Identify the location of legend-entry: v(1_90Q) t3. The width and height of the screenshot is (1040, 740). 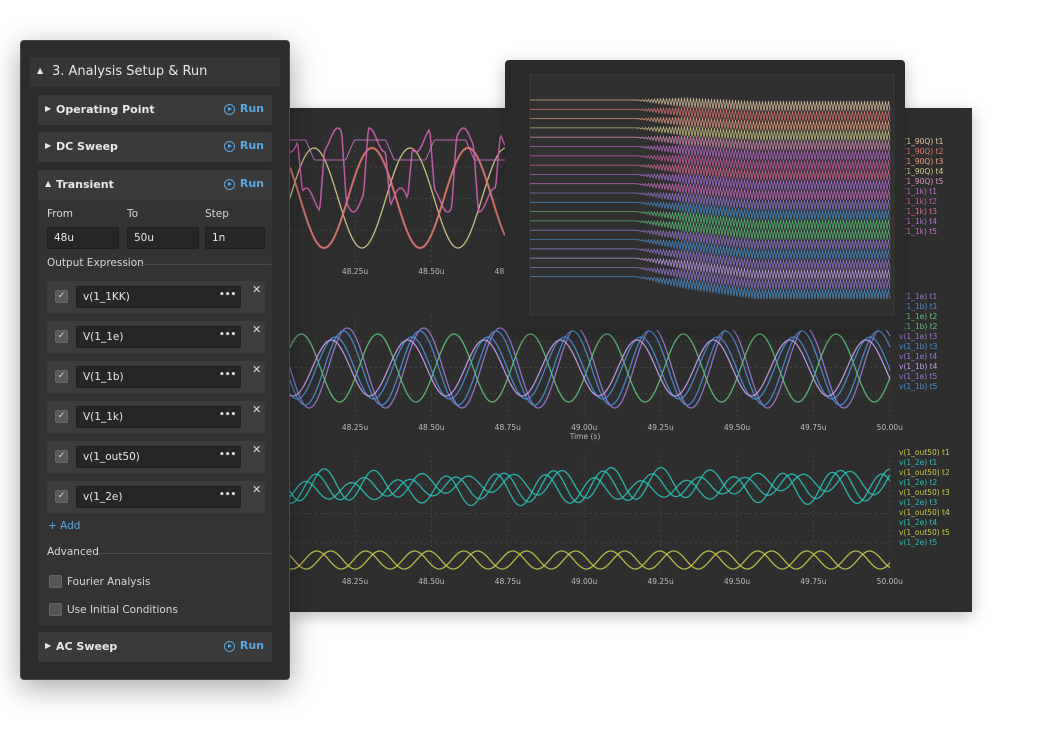
(921, 161).